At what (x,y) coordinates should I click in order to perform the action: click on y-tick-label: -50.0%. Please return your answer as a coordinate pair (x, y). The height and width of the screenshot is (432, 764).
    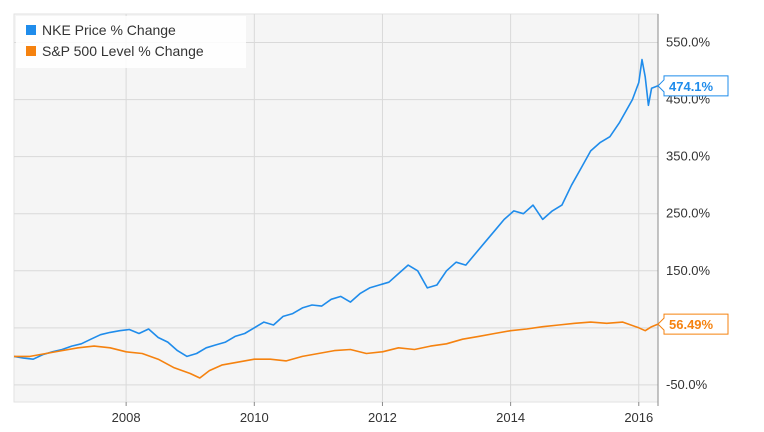
    Looking at the image, I should click on (687, 384).